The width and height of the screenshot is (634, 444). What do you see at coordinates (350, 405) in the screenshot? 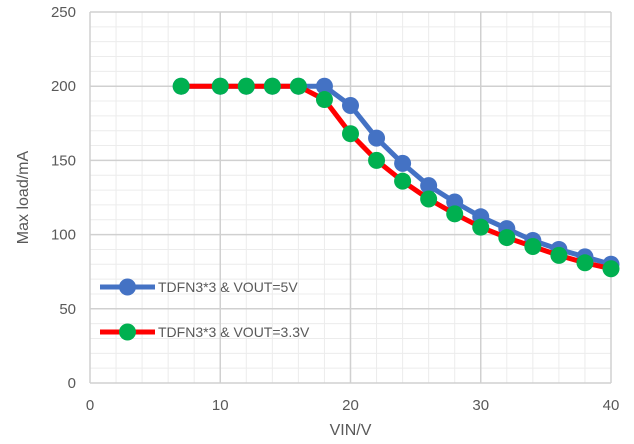
I see `x-tick-label: 20` at bounding box center [350, 405].